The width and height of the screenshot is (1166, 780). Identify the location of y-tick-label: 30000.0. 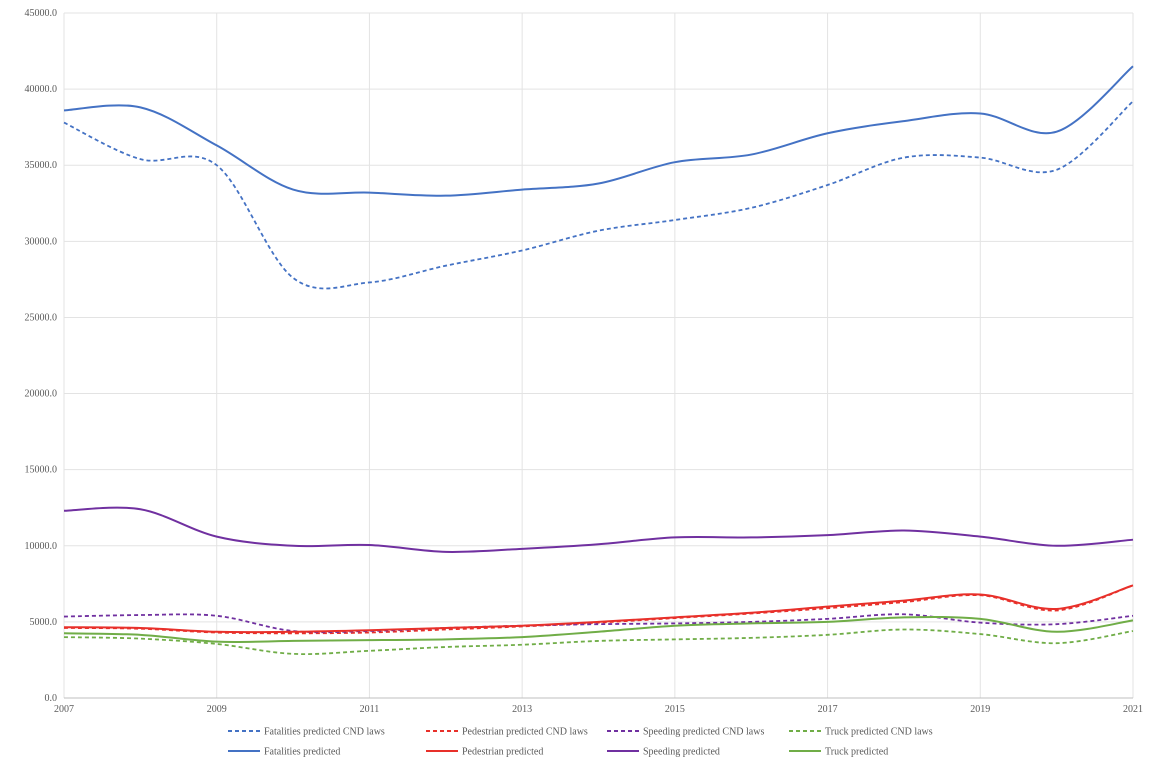
(41, 241).